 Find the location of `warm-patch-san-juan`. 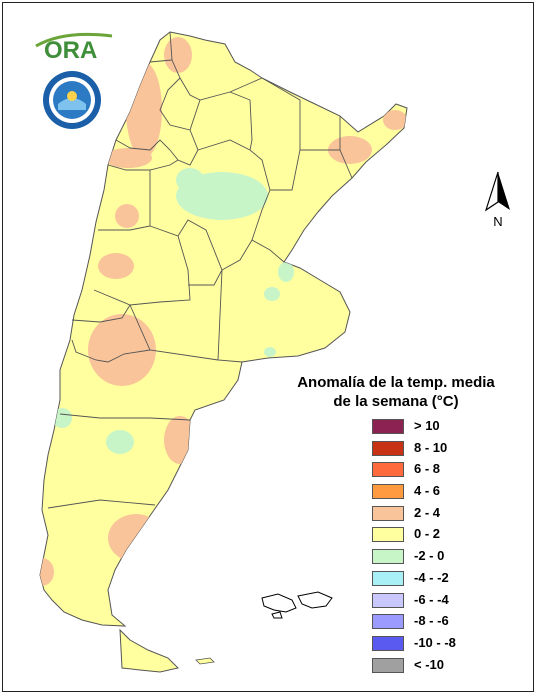

warm-patch-san-juan is located at coordinates (127, 216).